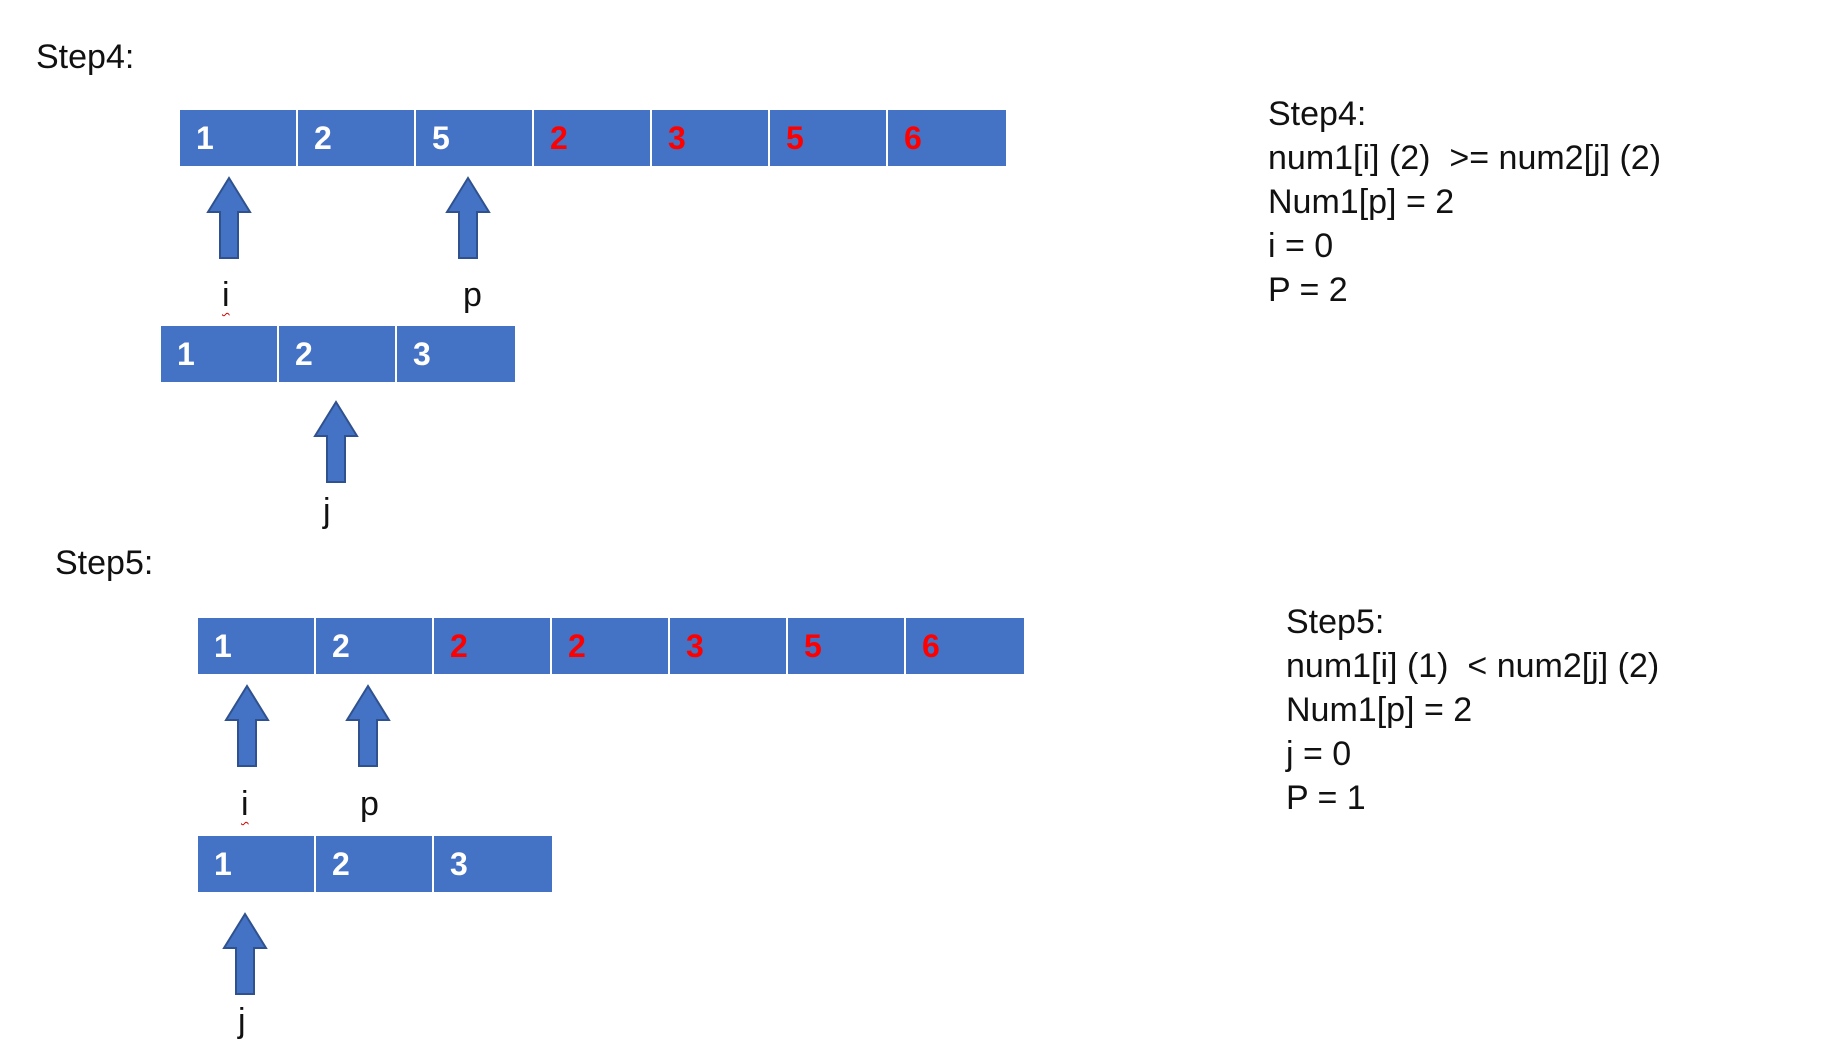 Image resolution: width=1832 pixels, height=1046 pixels. Describe the element at coordinates (468, 218) in the screenshot. I see `step4-p-arrow-icon` at that location.